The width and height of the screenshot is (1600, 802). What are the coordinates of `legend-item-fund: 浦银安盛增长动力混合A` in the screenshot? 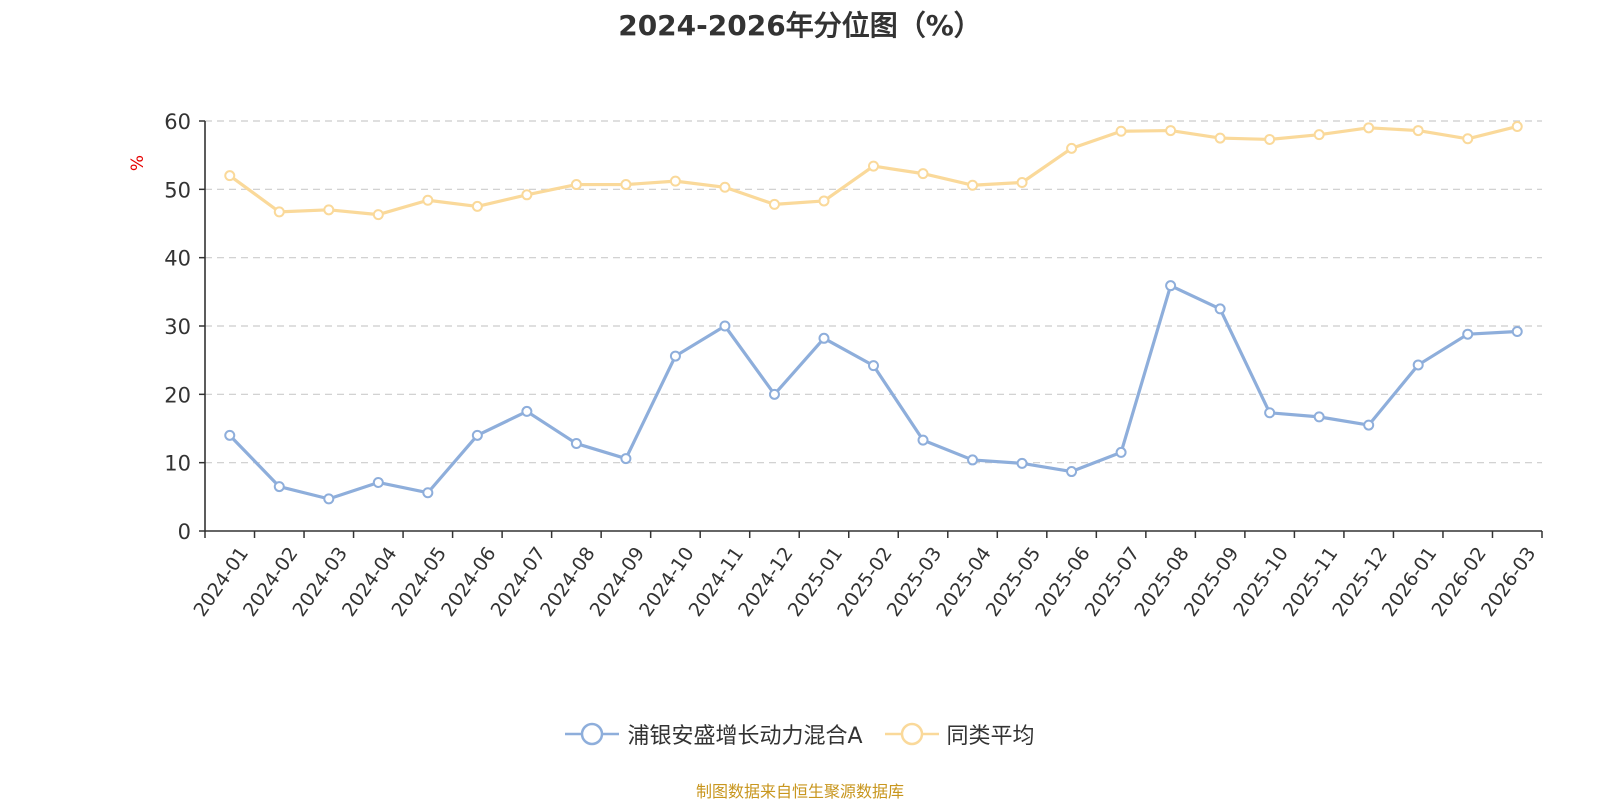 It's located at (714, 734).